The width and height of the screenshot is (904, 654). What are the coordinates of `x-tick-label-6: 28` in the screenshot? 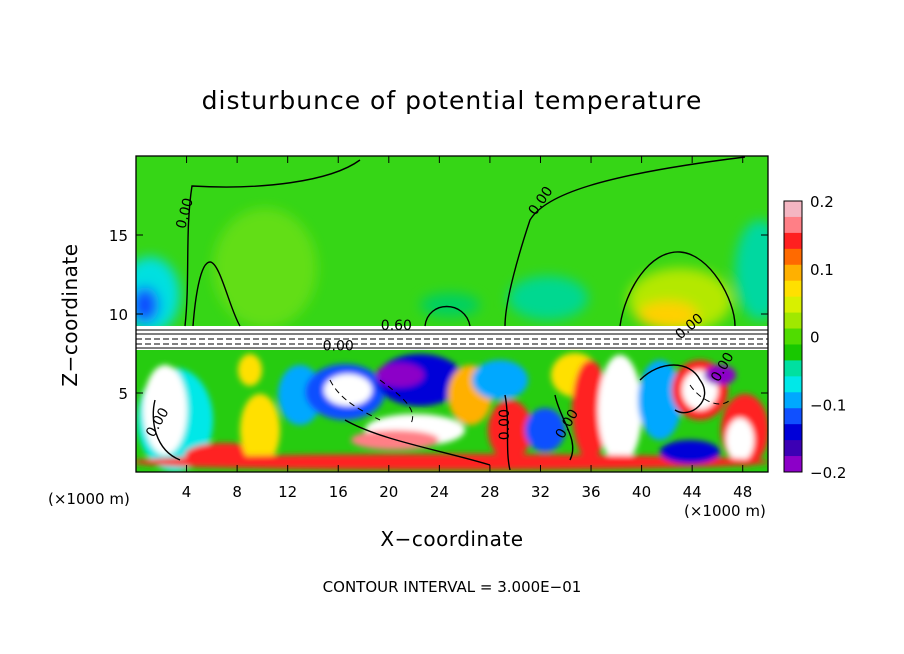 It's located at (489, 492).